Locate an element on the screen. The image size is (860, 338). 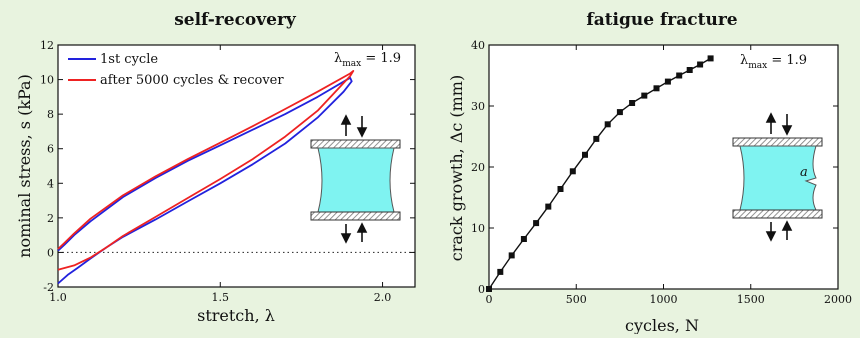
y-tick-label: 4 is located at coordinates (50, 183).